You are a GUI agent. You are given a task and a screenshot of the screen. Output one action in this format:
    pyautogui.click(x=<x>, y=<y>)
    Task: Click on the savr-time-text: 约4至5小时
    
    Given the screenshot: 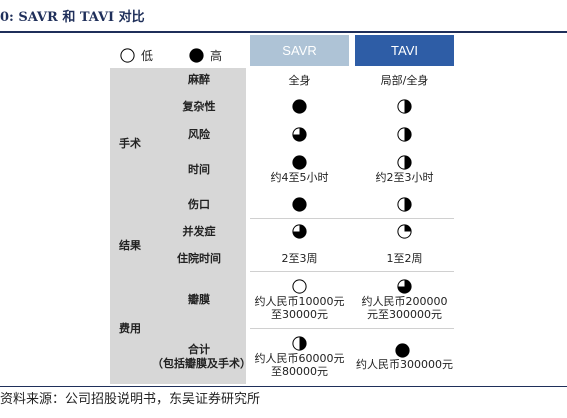 What is the action you would take?
    pyautogui.click(x=299, y=177)
    